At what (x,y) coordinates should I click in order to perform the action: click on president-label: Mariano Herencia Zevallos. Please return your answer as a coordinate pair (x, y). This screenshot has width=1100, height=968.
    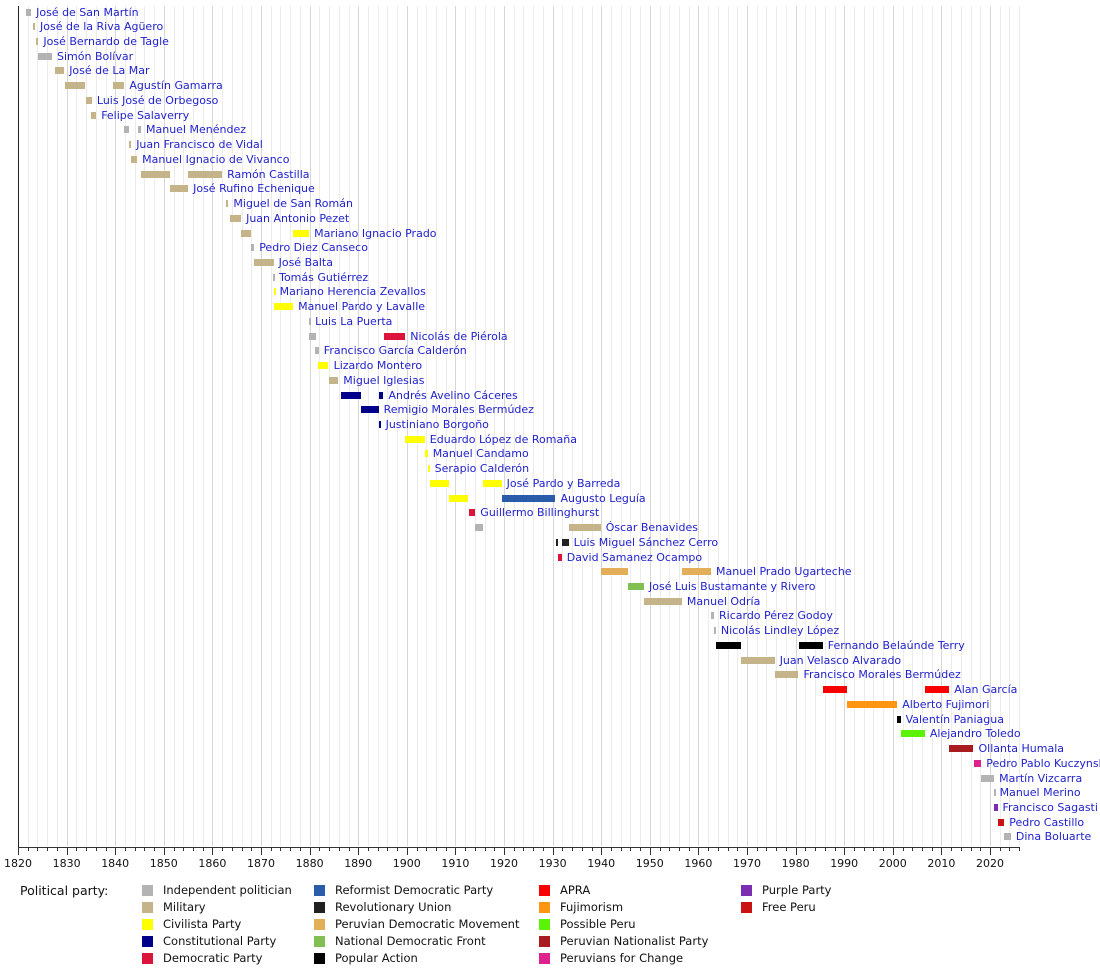
    Looking at the image, I should click on (352, 292).